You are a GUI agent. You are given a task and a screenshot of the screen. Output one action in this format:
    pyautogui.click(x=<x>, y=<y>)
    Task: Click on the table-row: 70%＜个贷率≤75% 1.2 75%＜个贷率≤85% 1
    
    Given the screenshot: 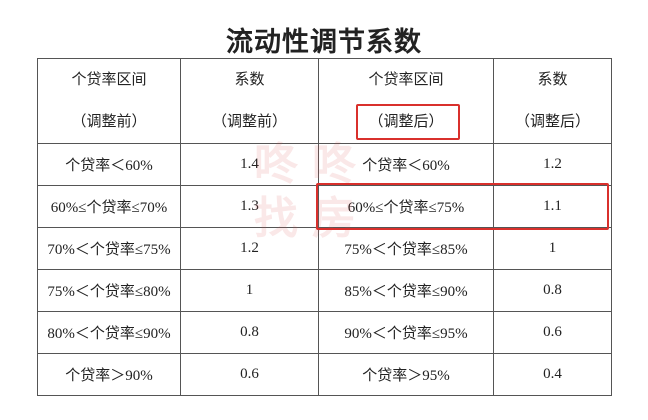 What is the action you would take?
    pyautogui.click(x=324, y=248)
    